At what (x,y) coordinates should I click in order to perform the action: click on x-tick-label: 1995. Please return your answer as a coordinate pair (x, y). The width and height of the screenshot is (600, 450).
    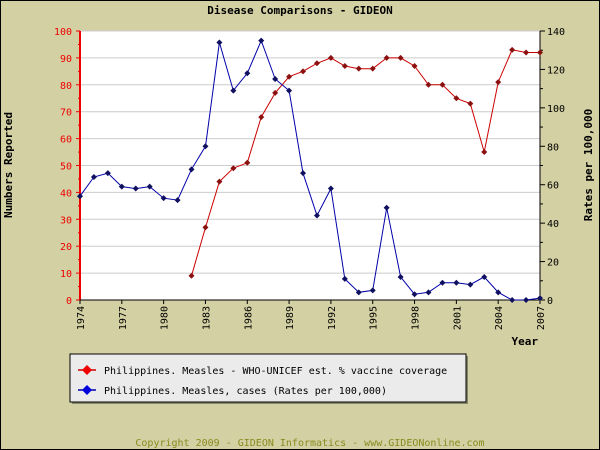
    Looking at the image, I should click on (374, 318).